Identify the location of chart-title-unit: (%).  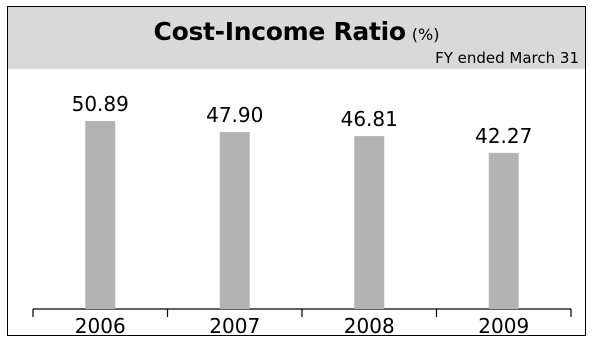
(425, 34).